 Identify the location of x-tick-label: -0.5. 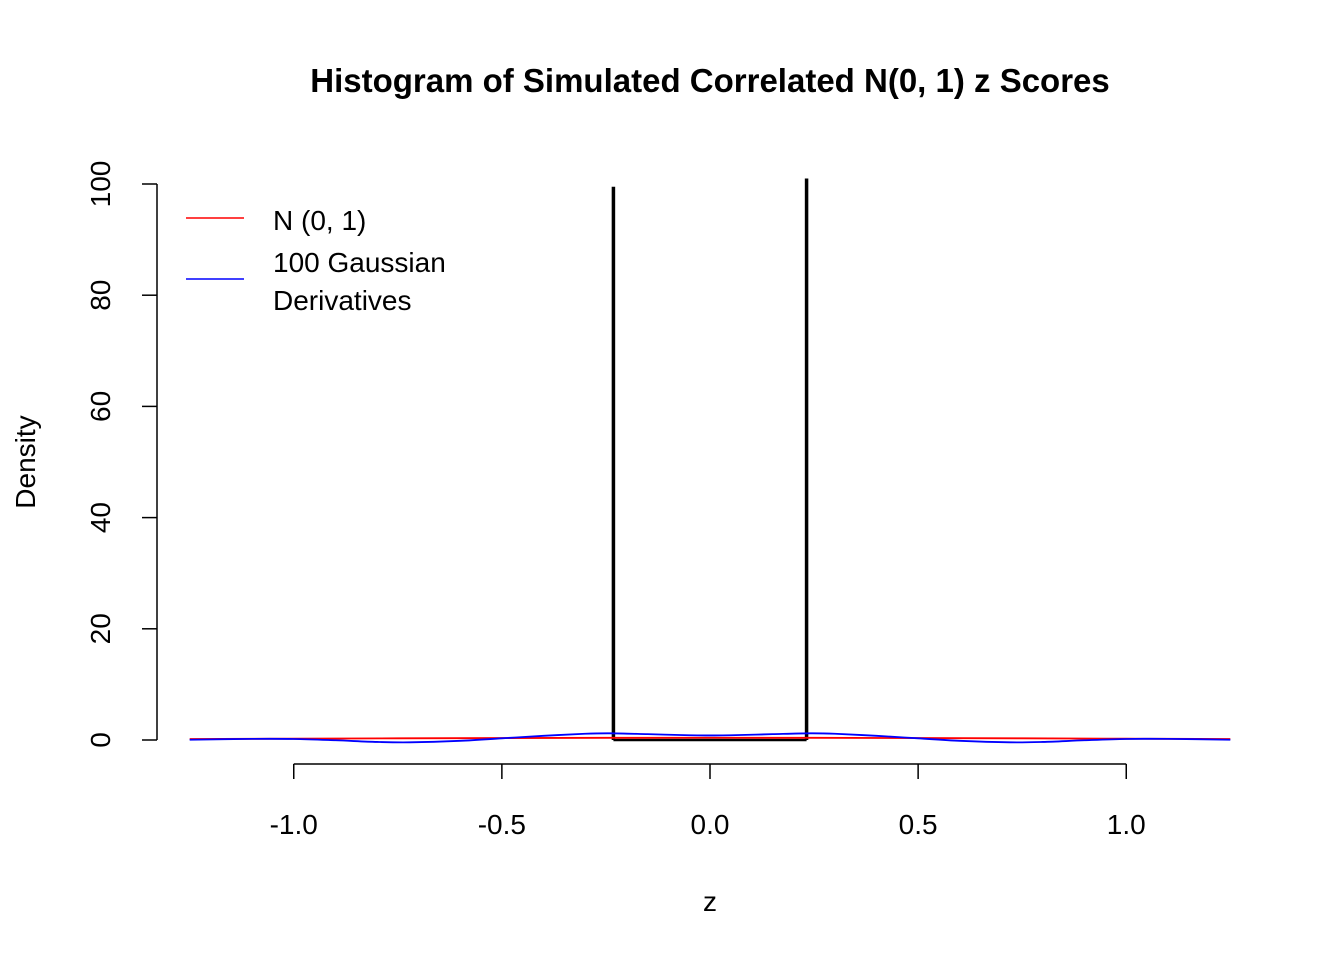
(502, 824).